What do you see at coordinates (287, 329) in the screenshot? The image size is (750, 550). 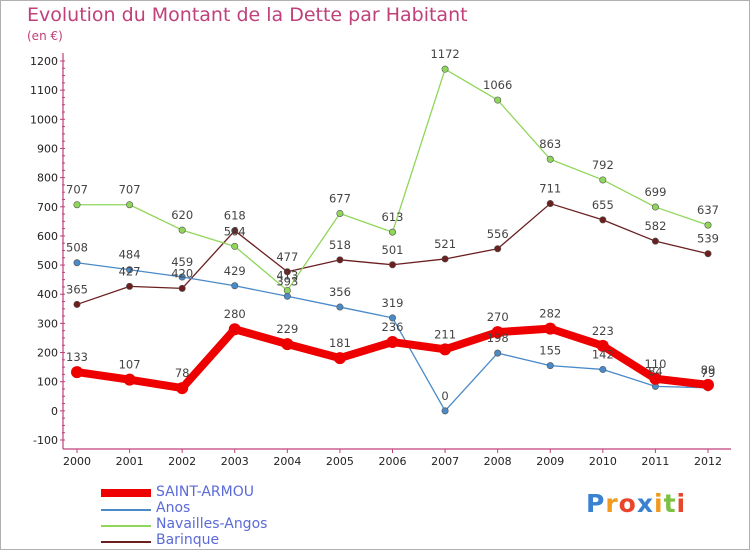 I see `data-label-saint-armou: 229` at bounding box center [287, 329].